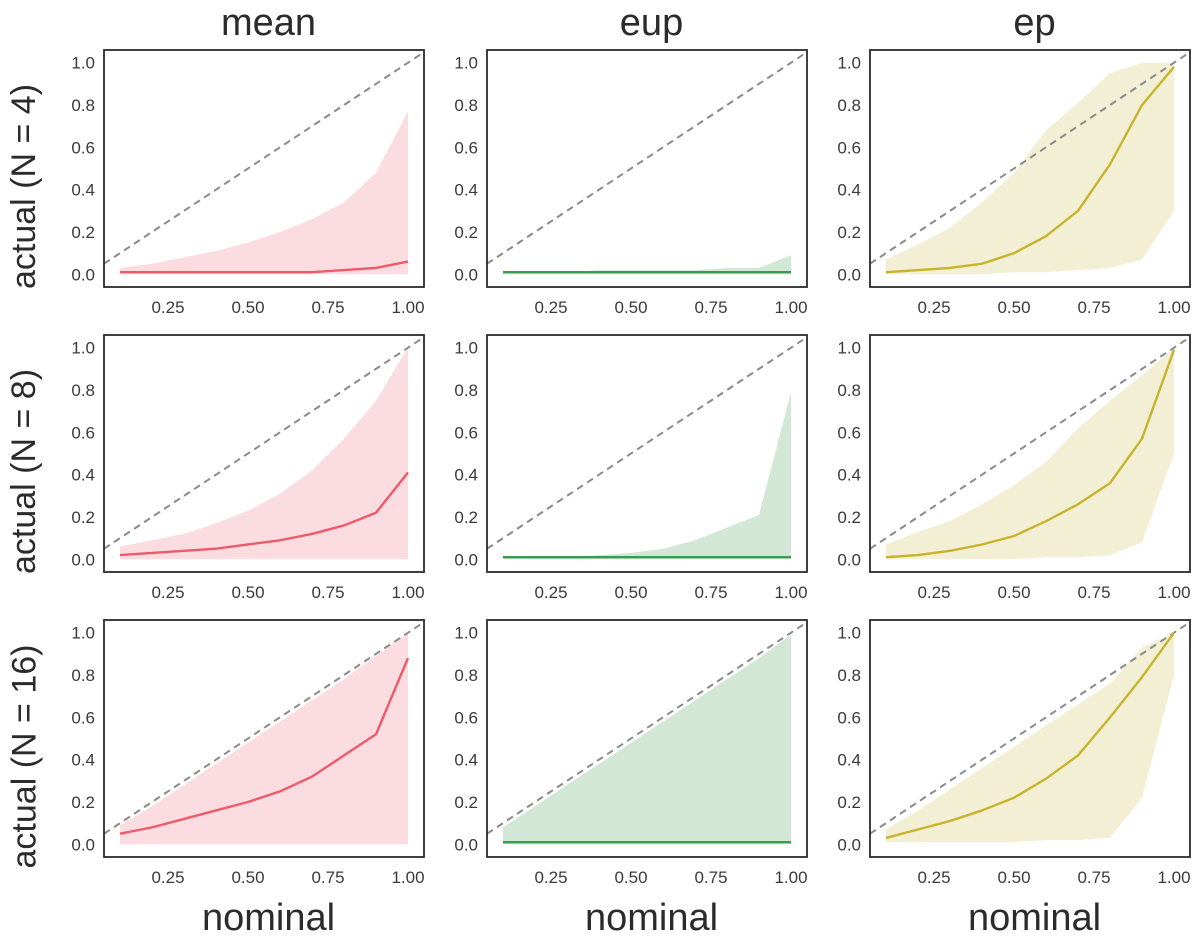  I want to click on subplot-ep-n16: 0.0 0.2 0.4 0.6 0.8 1.0 0.25 0.50 0.75 1.00, so click(1007, 756).